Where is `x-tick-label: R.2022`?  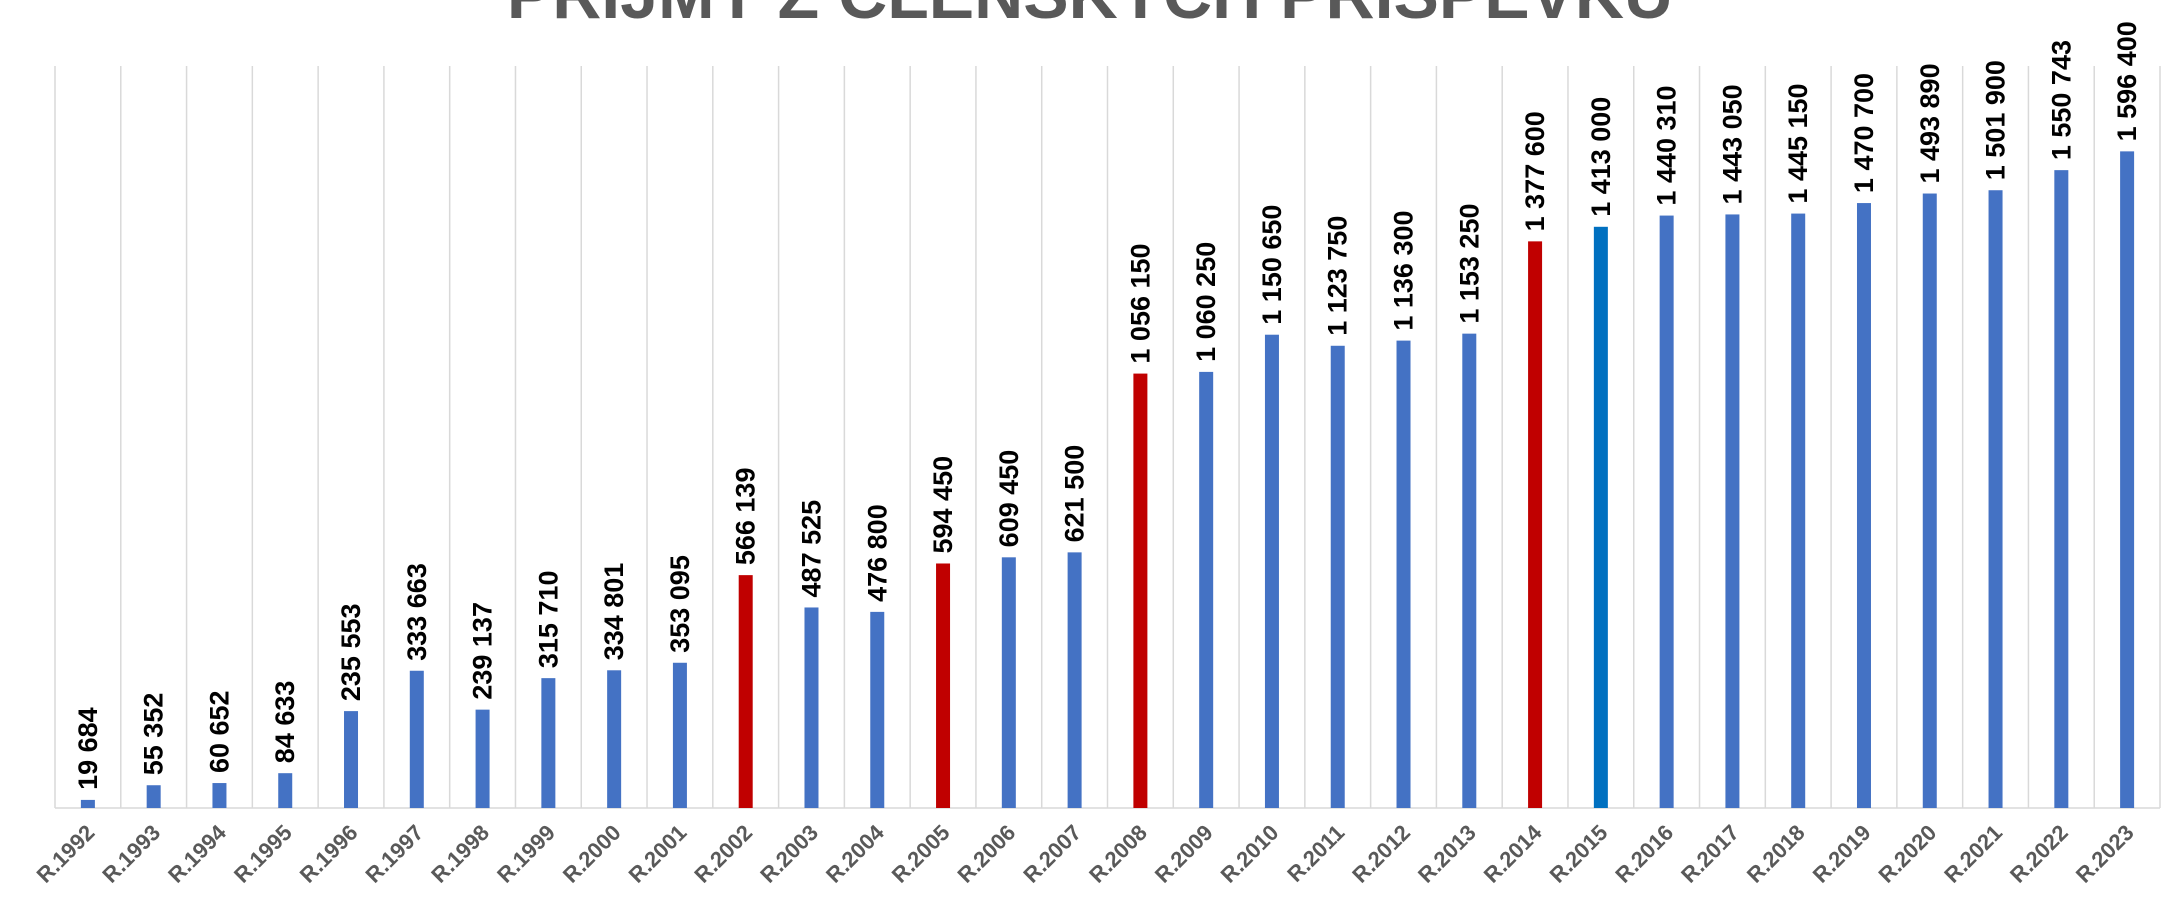 x-tick-label: R.2022 is located at coordinates (2039, 854).